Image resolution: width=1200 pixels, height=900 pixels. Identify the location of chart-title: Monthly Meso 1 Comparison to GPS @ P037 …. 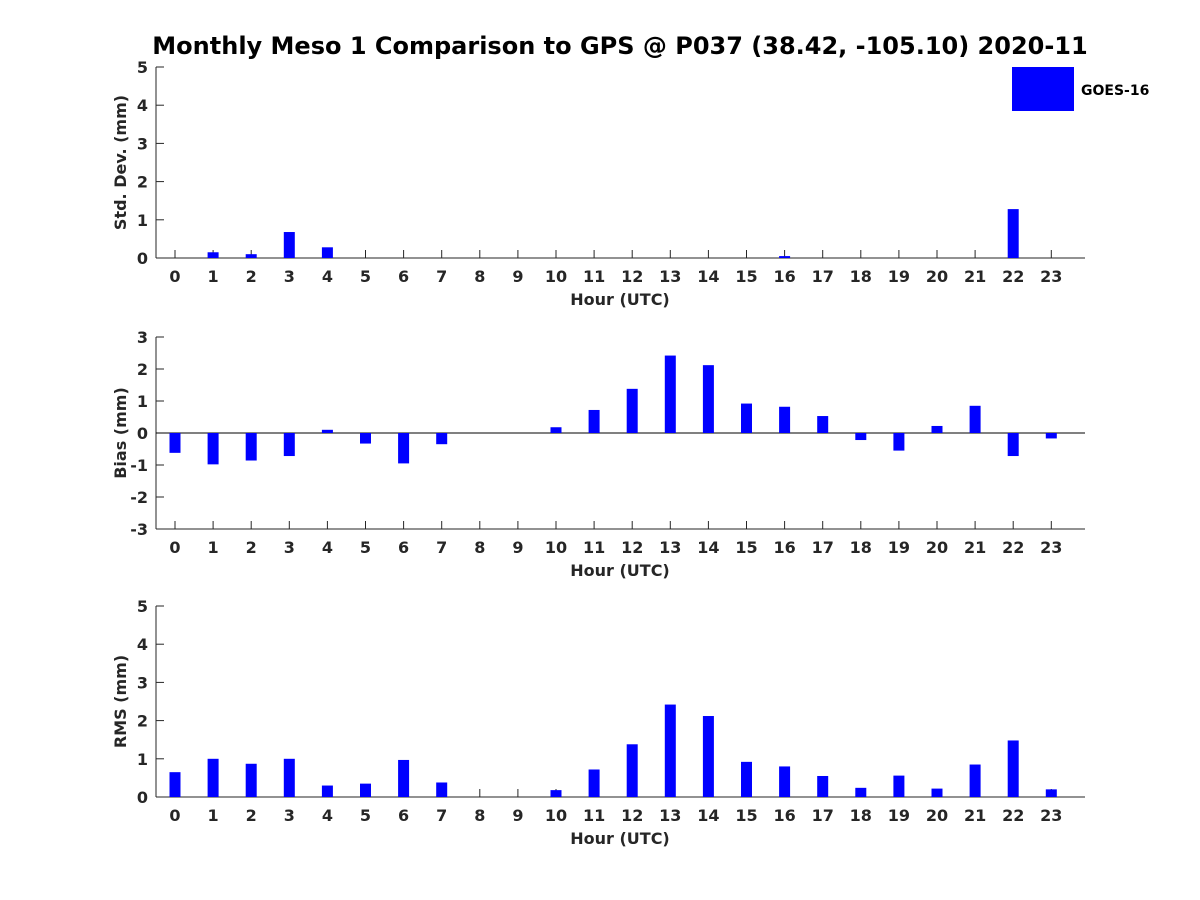
(619, 46).